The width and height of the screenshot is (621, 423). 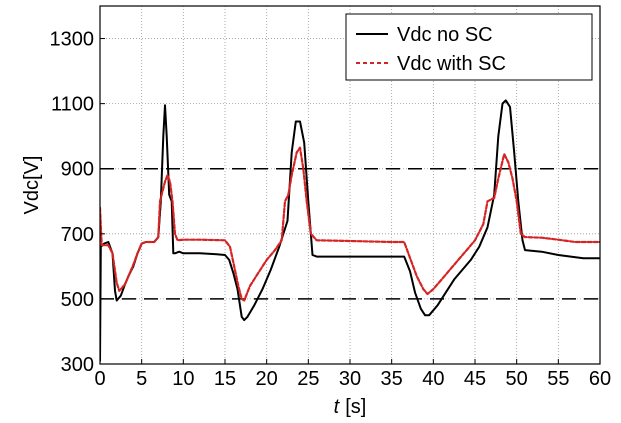 I want to click on y-tick-label: 1300, so click(x=72, y=40).